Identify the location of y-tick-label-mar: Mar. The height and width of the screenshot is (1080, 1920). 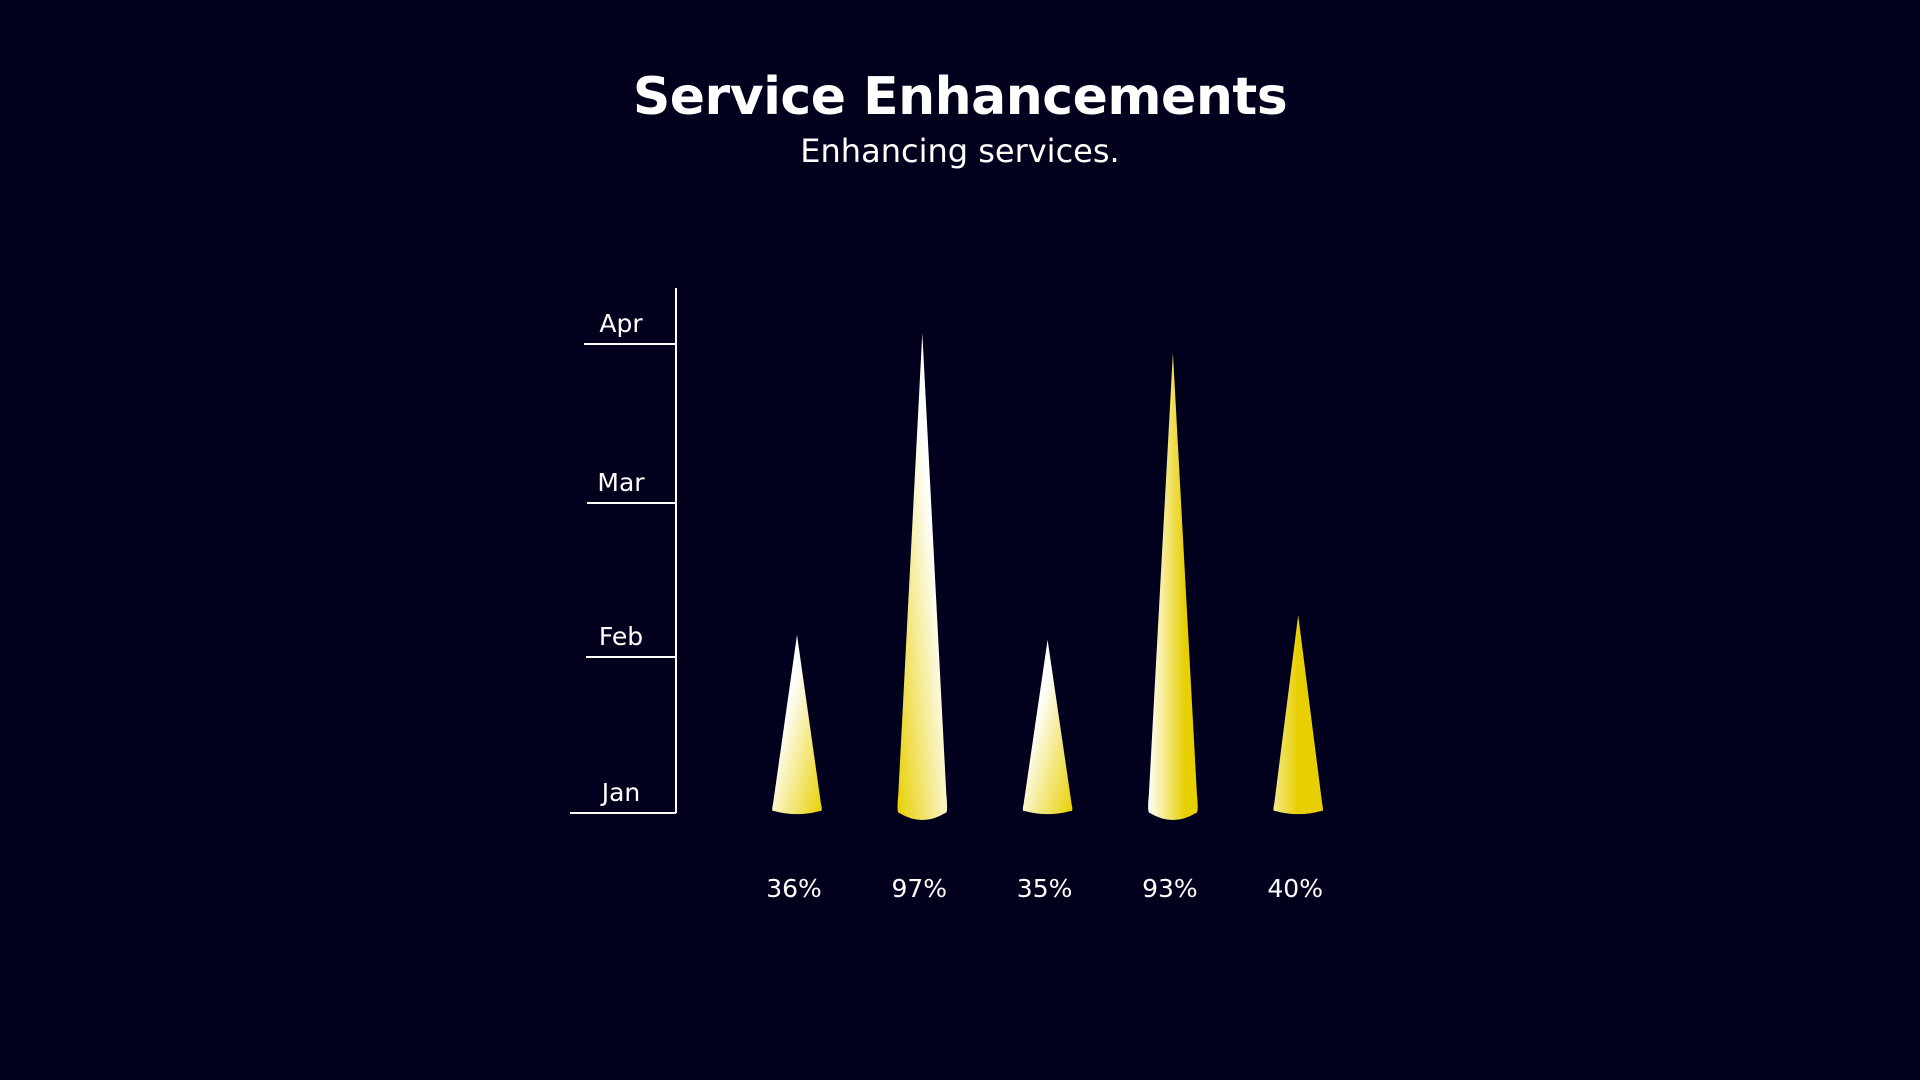
(621, 482).